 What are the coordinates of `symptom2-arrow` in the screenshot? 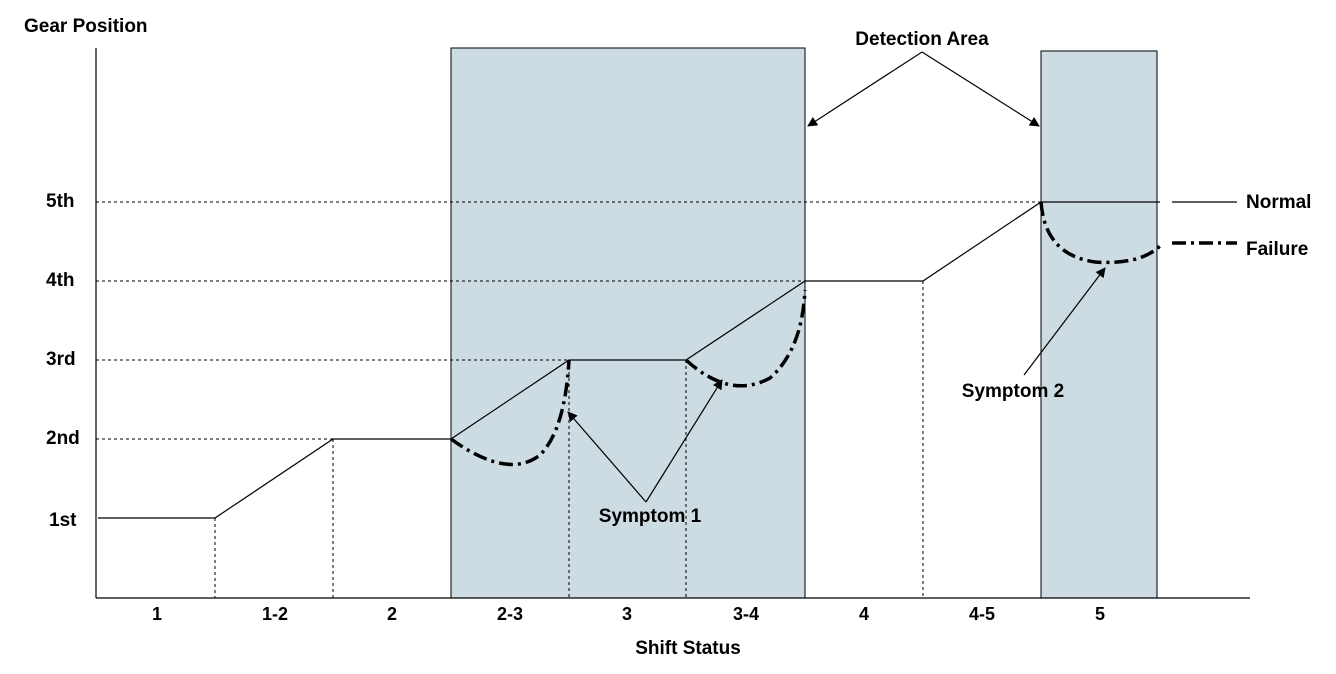 It's located at (1064, 321).